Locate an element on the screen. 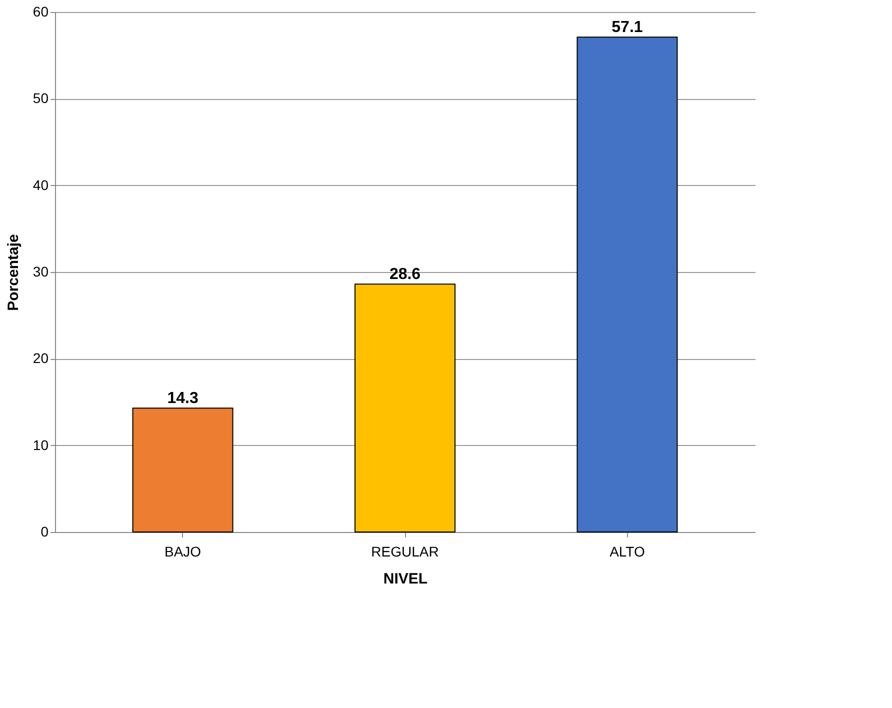  y-tick-label: 10 is located at coordinates (40, 444).